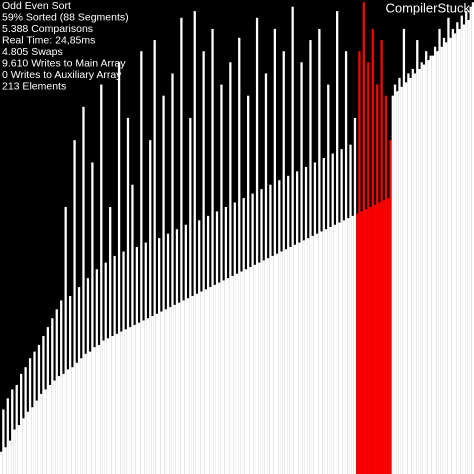 This screenshot has height=474, width=474. I want to click on watermark: CompilerStuck, so click(427, 8).